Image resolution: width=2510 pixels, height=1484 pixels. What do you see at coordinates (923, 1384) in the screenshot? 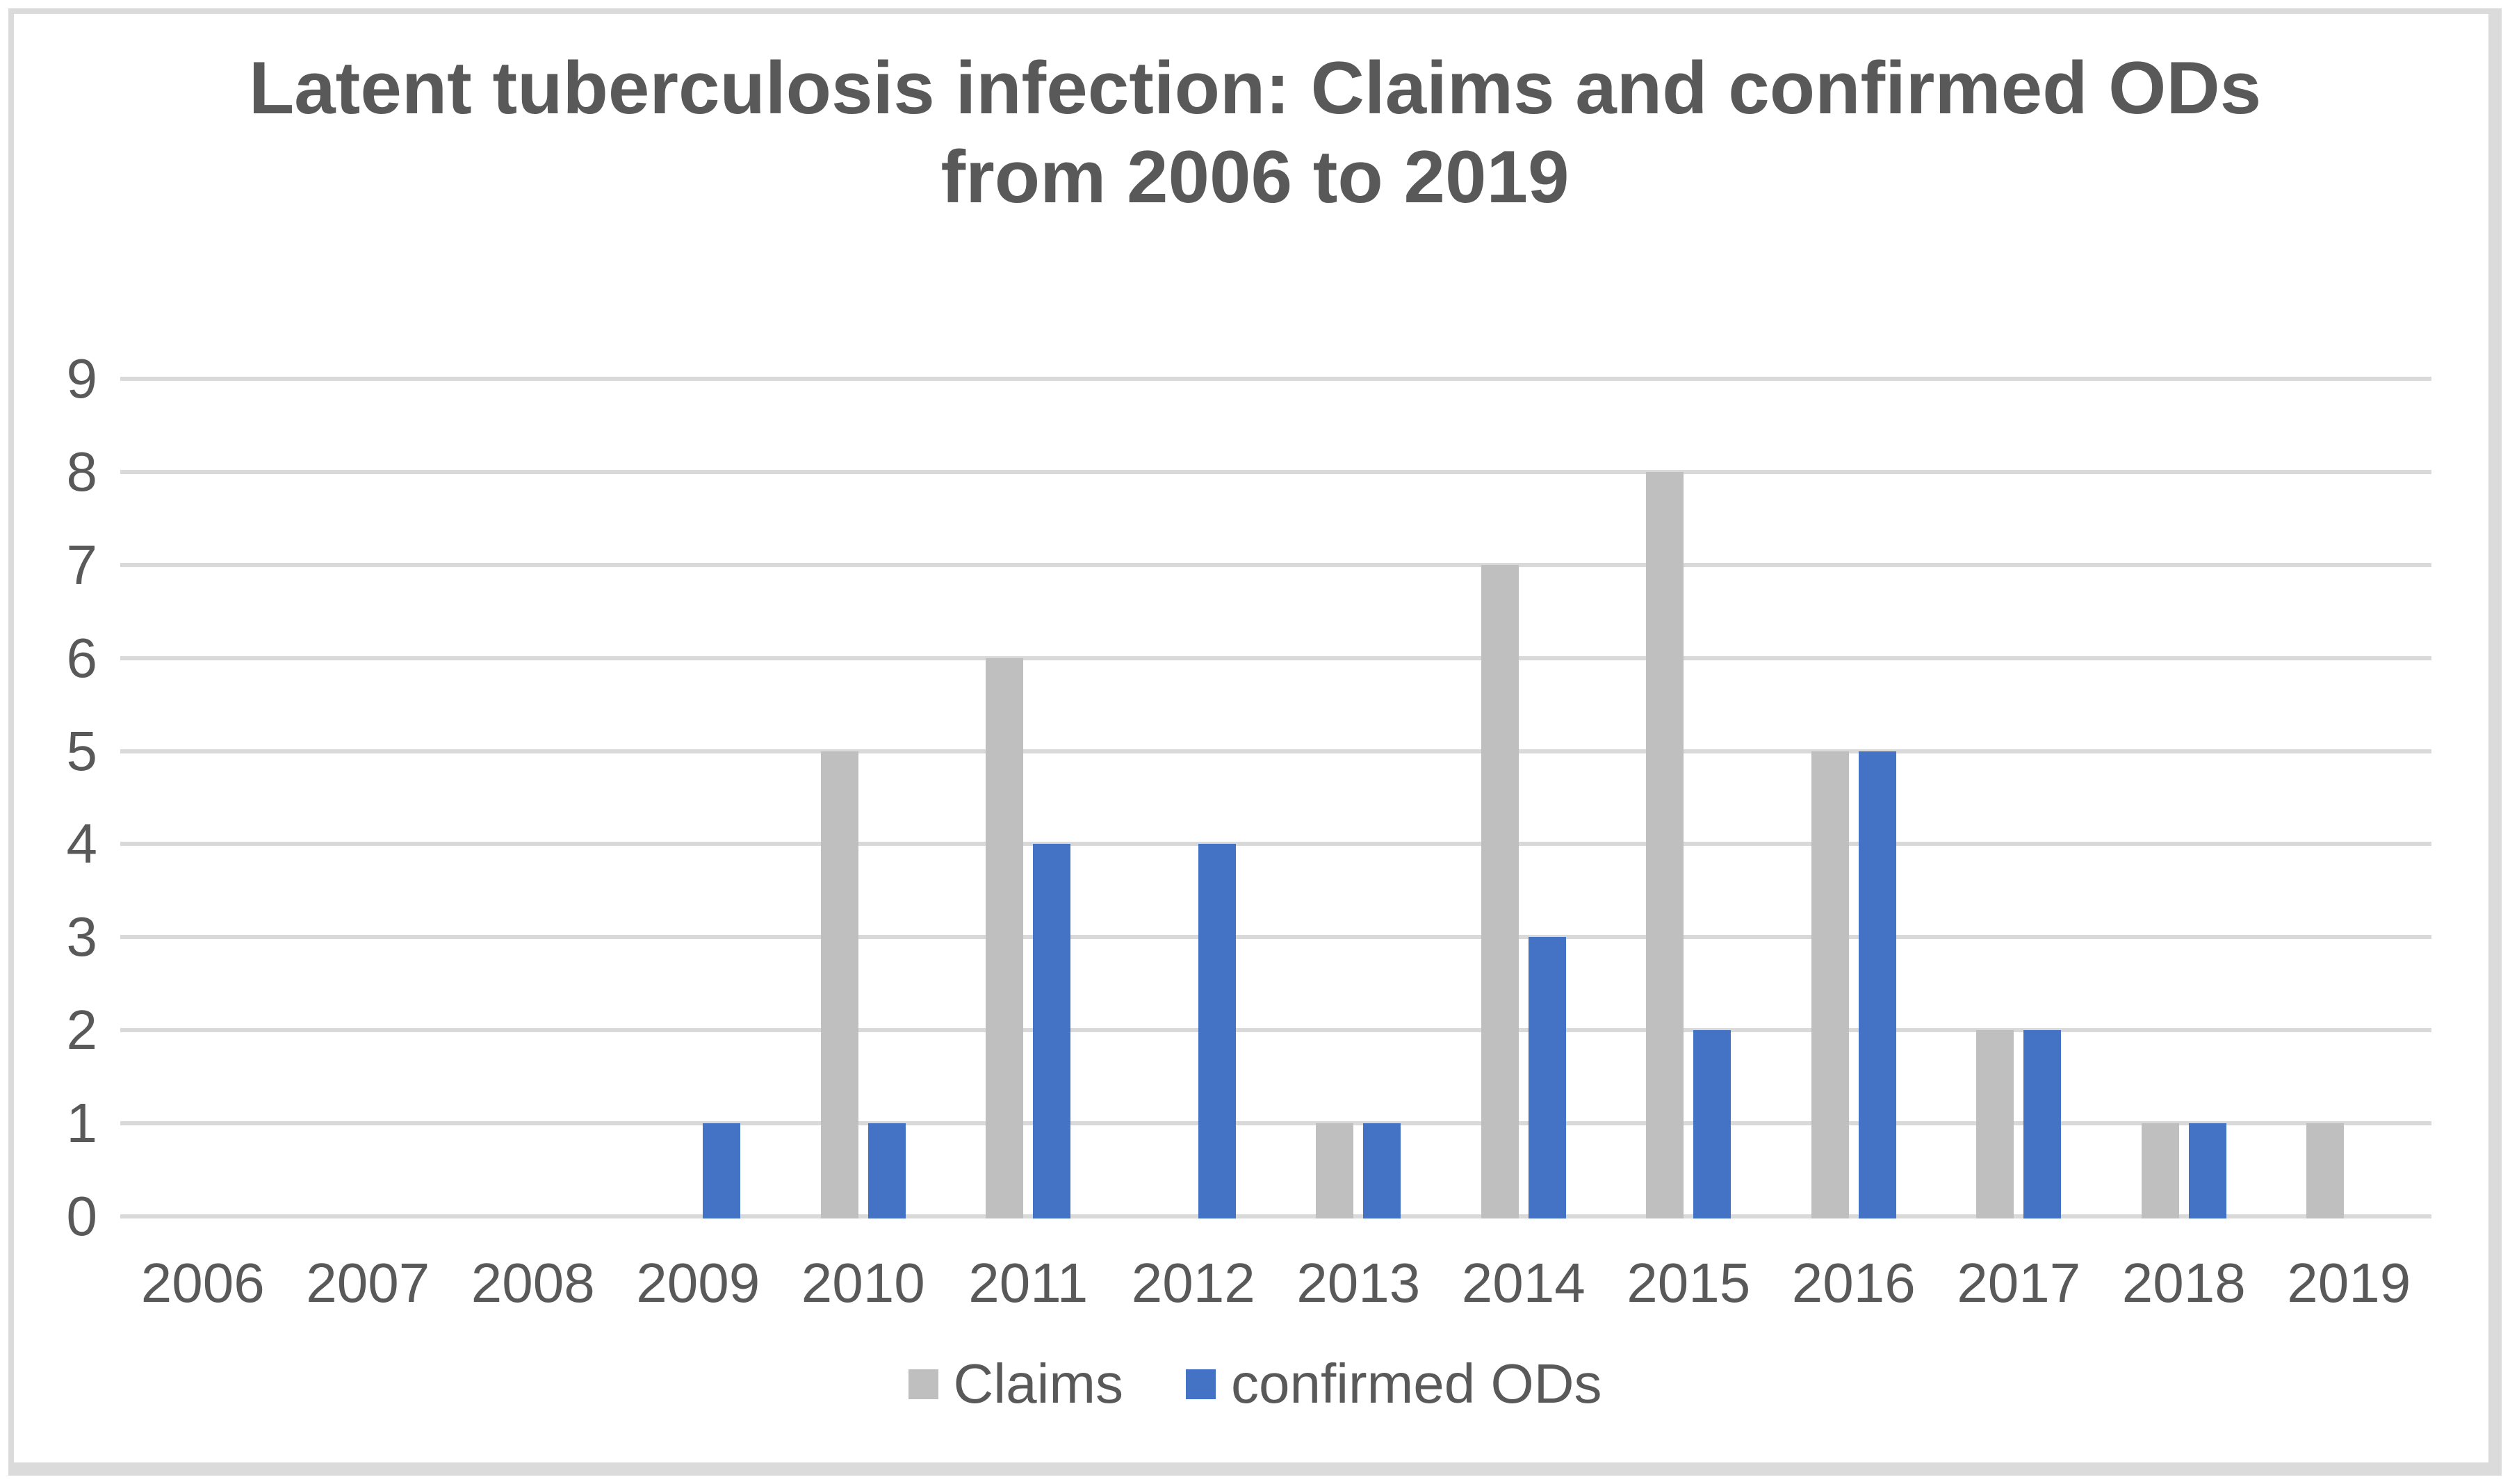
I see `claims-swatch-icon` at bounding box center [923, 1384].